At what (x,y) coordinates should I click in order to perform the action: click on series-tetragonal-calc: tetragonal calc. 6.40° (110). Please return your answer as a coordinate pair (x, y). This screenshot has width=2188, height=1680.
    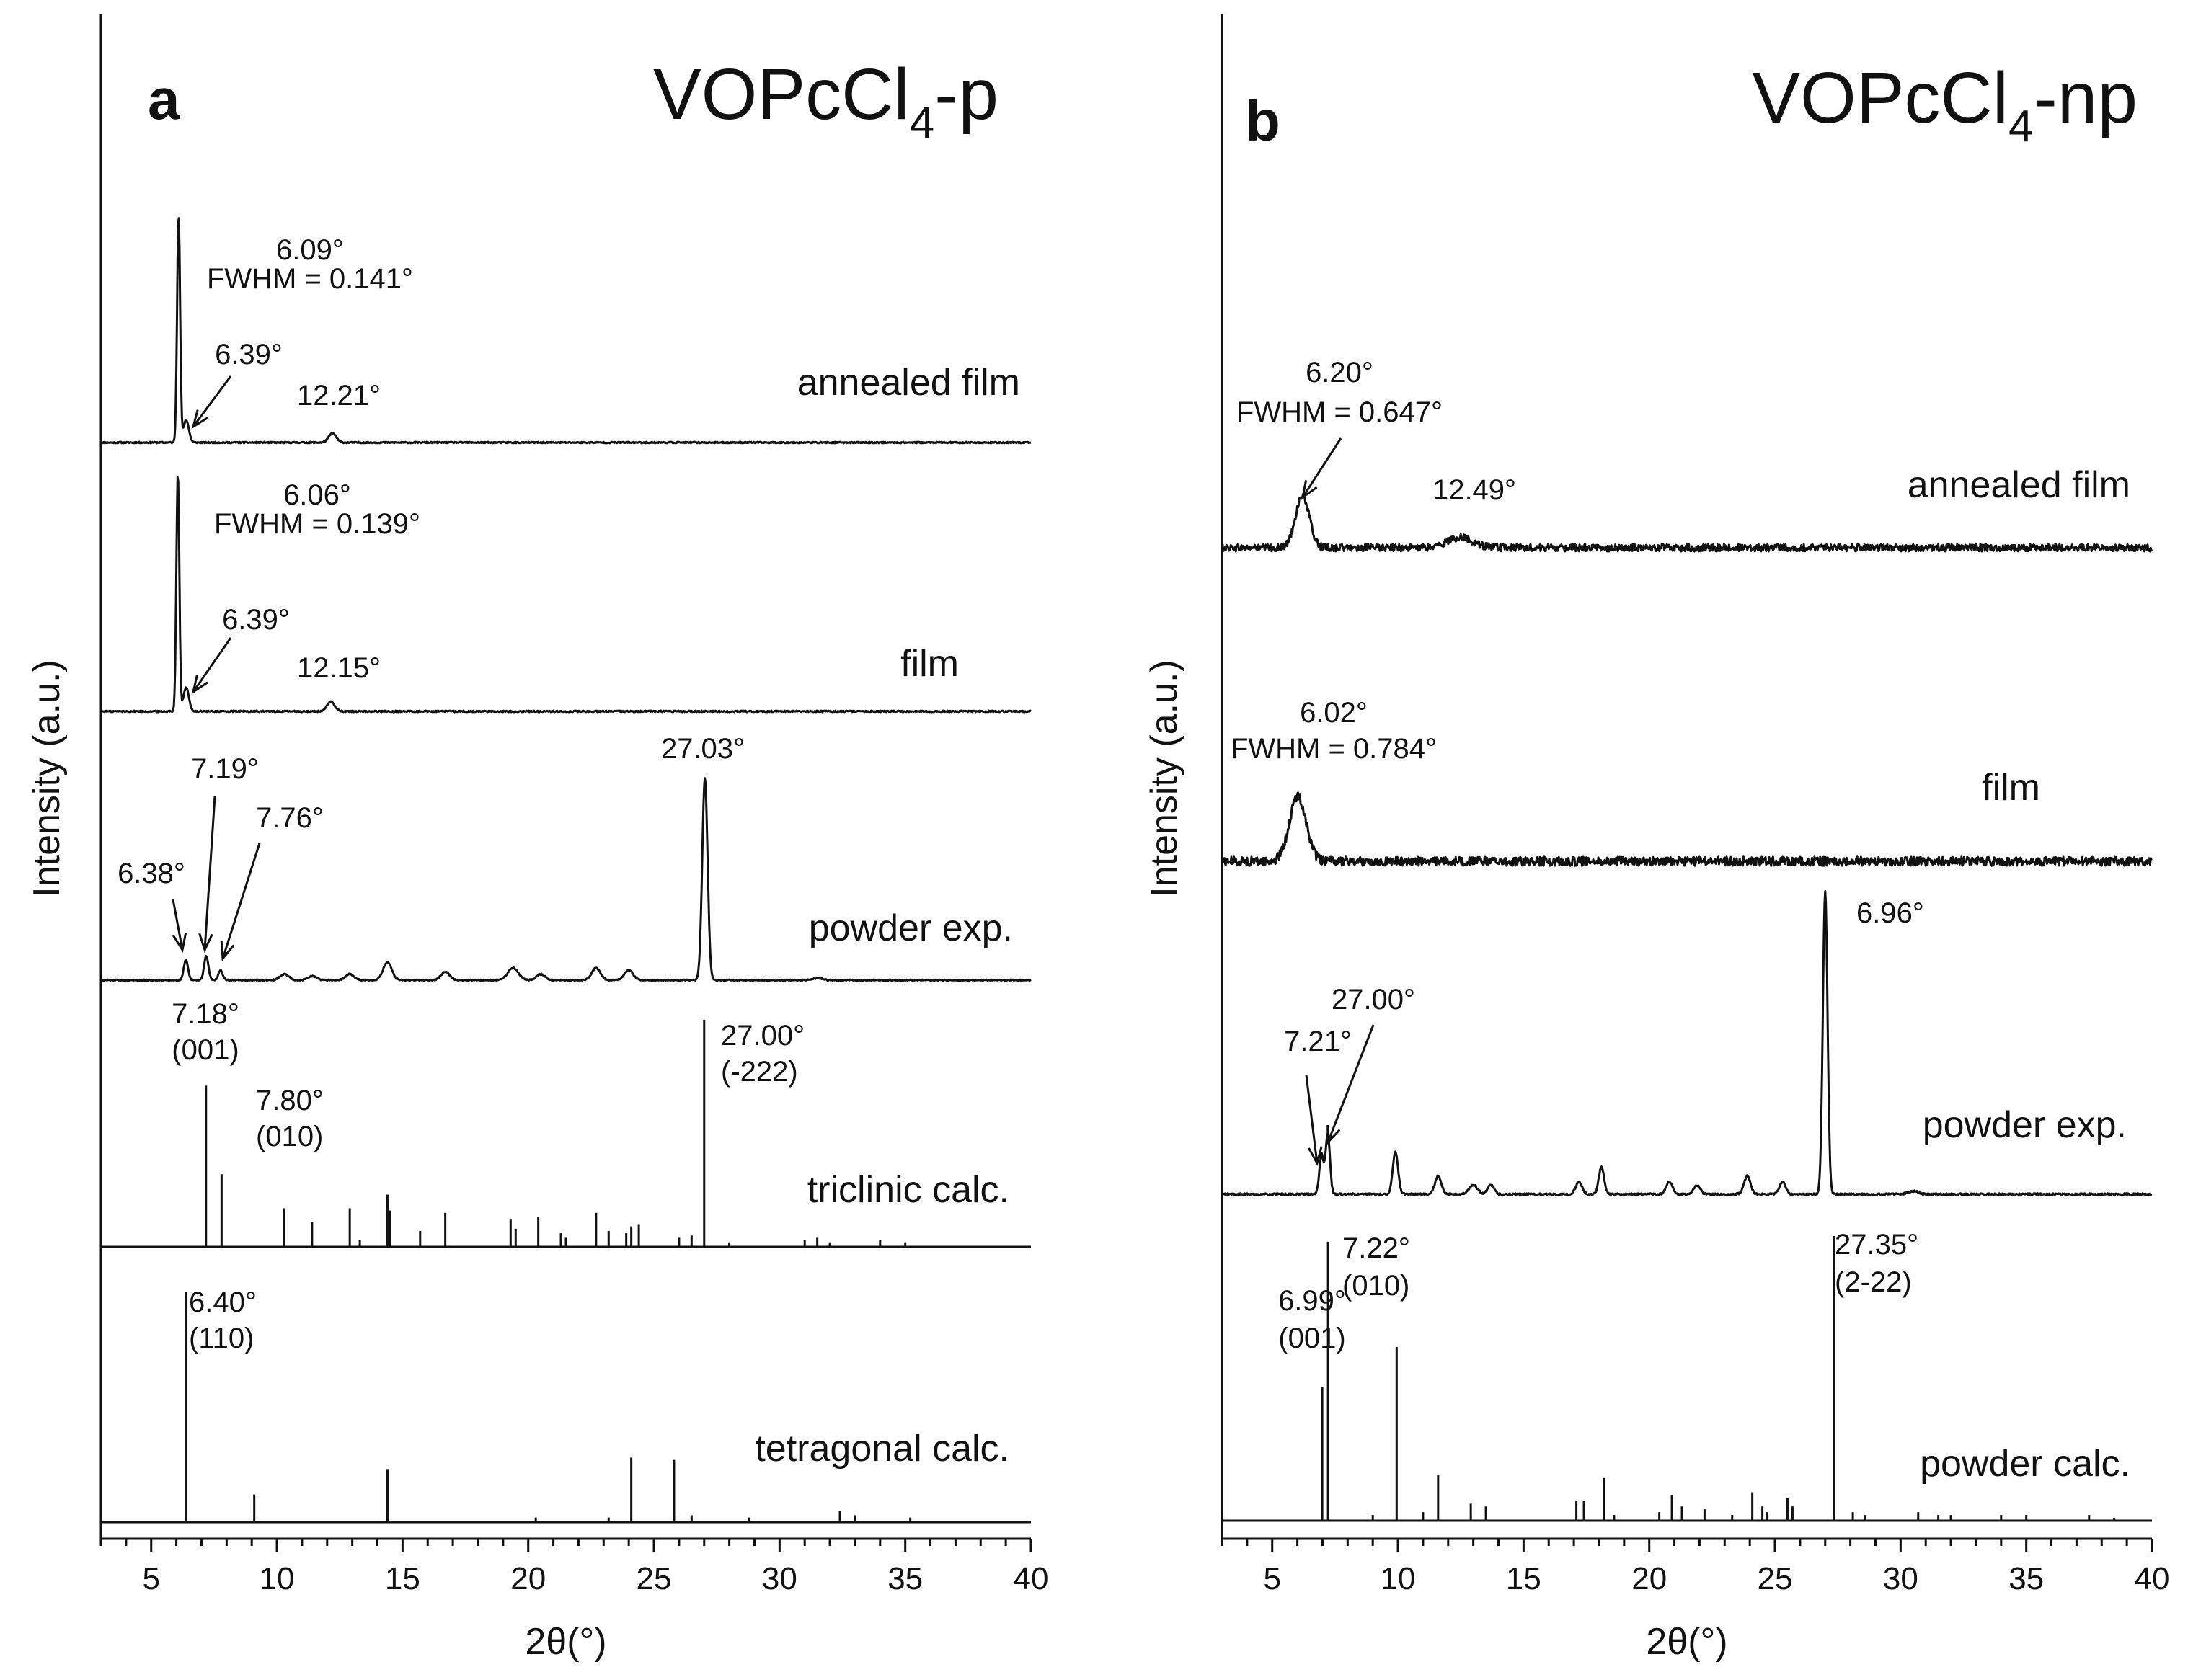
    Looking at the image, I should click on (566, 1405).